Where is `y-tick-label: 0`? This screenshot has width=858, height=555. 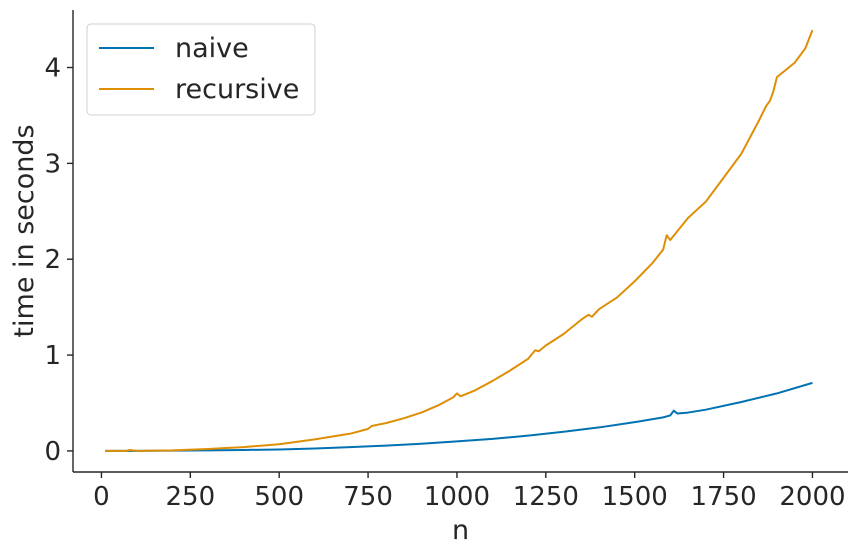 y-tick-label: 0 is located at coordinates (52, 452).